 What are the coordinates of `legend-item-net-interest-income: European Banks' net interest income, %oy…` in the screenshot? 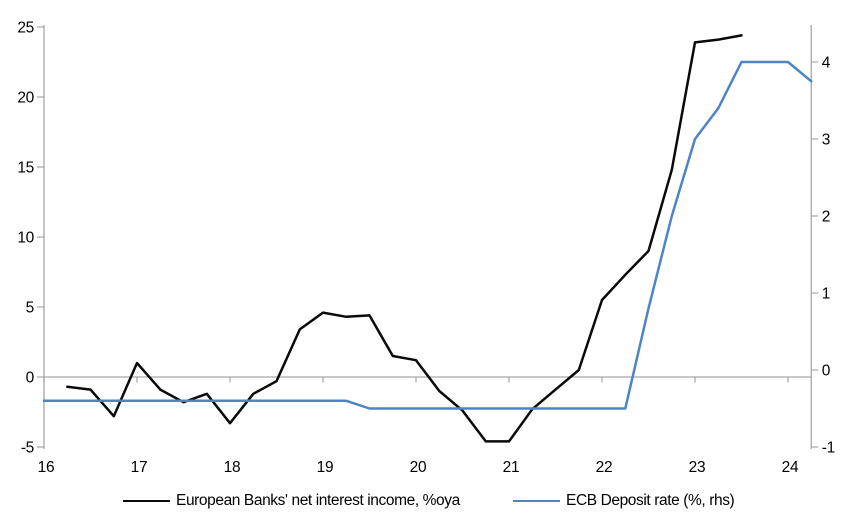 It's located at (291, 501).